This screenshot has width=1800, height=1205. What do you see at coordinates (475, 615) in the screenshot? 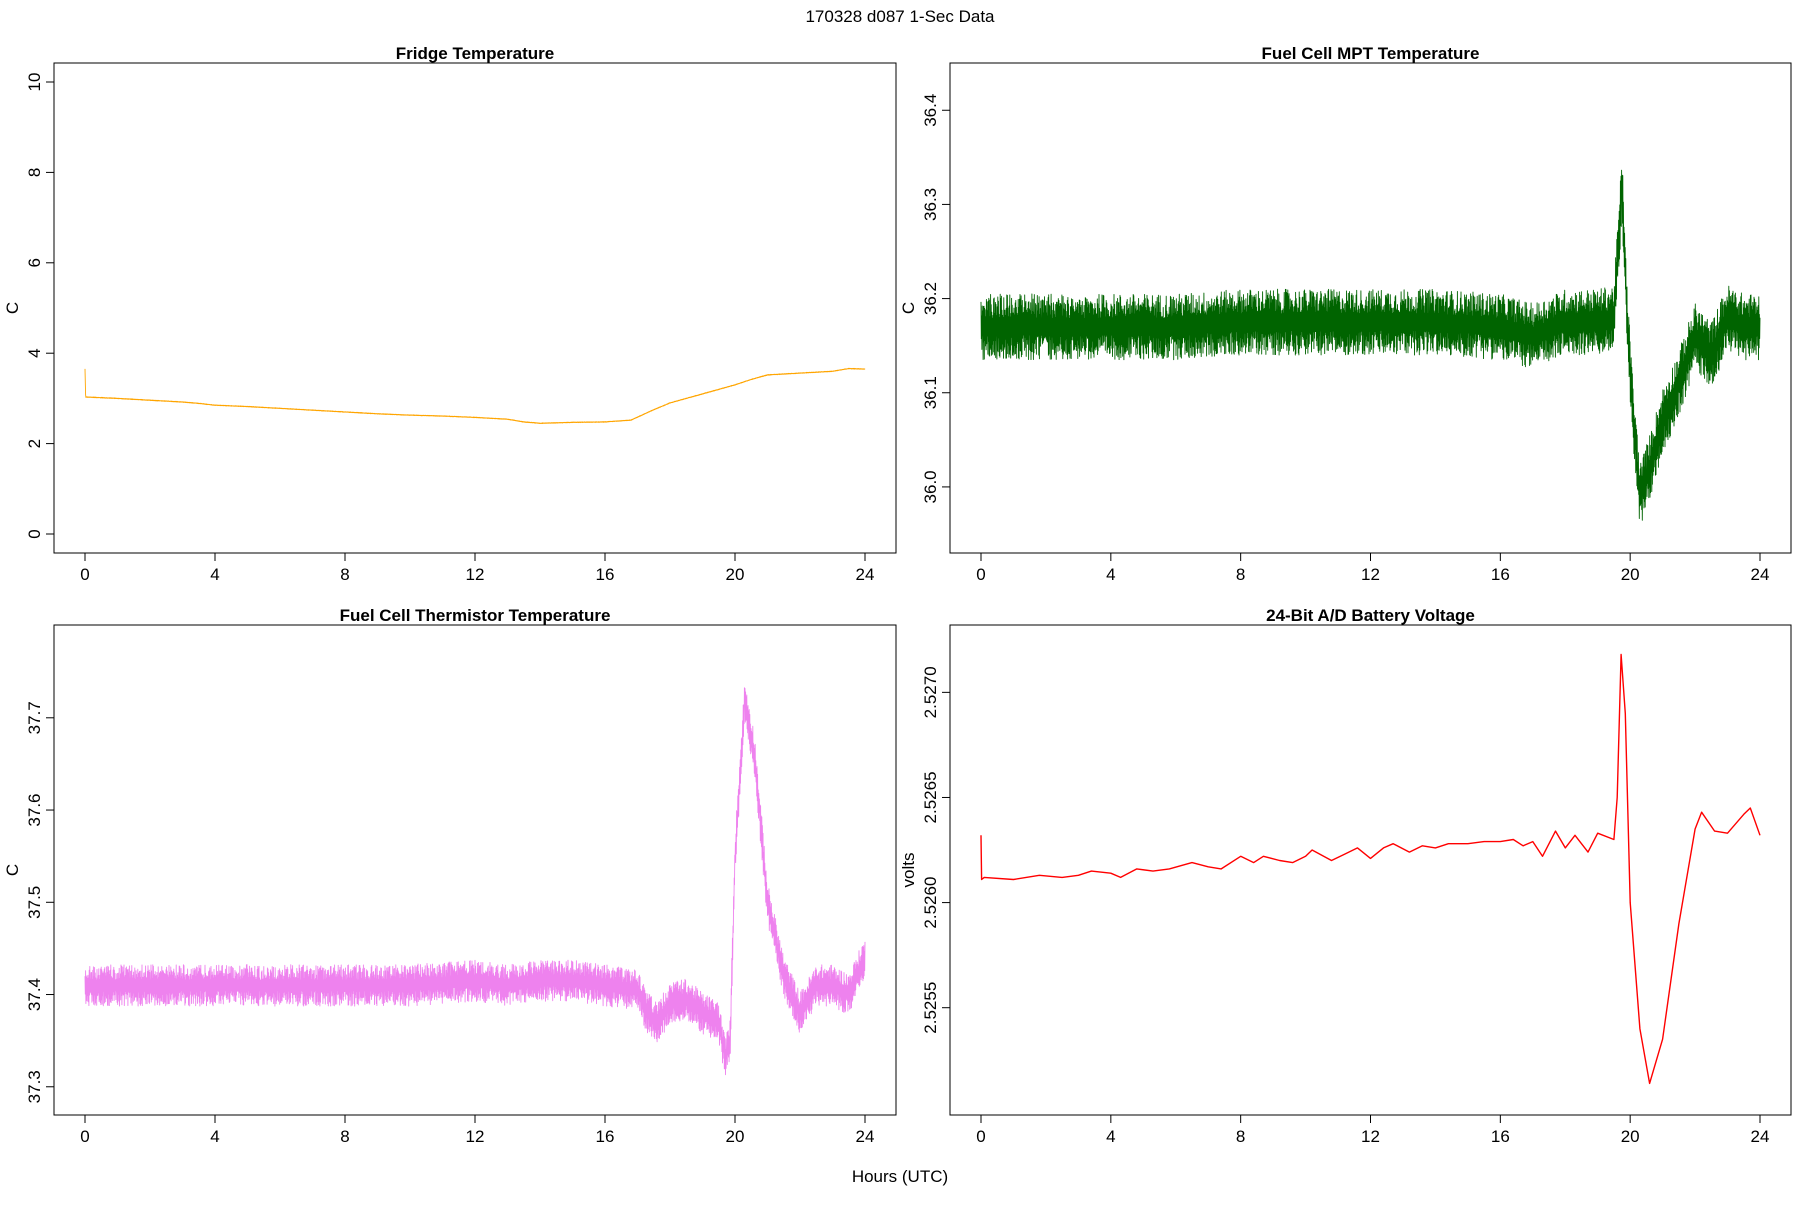
I see `panel-title: Fuel Cell Thermistor Temperature` at bounding box center [475, 615].